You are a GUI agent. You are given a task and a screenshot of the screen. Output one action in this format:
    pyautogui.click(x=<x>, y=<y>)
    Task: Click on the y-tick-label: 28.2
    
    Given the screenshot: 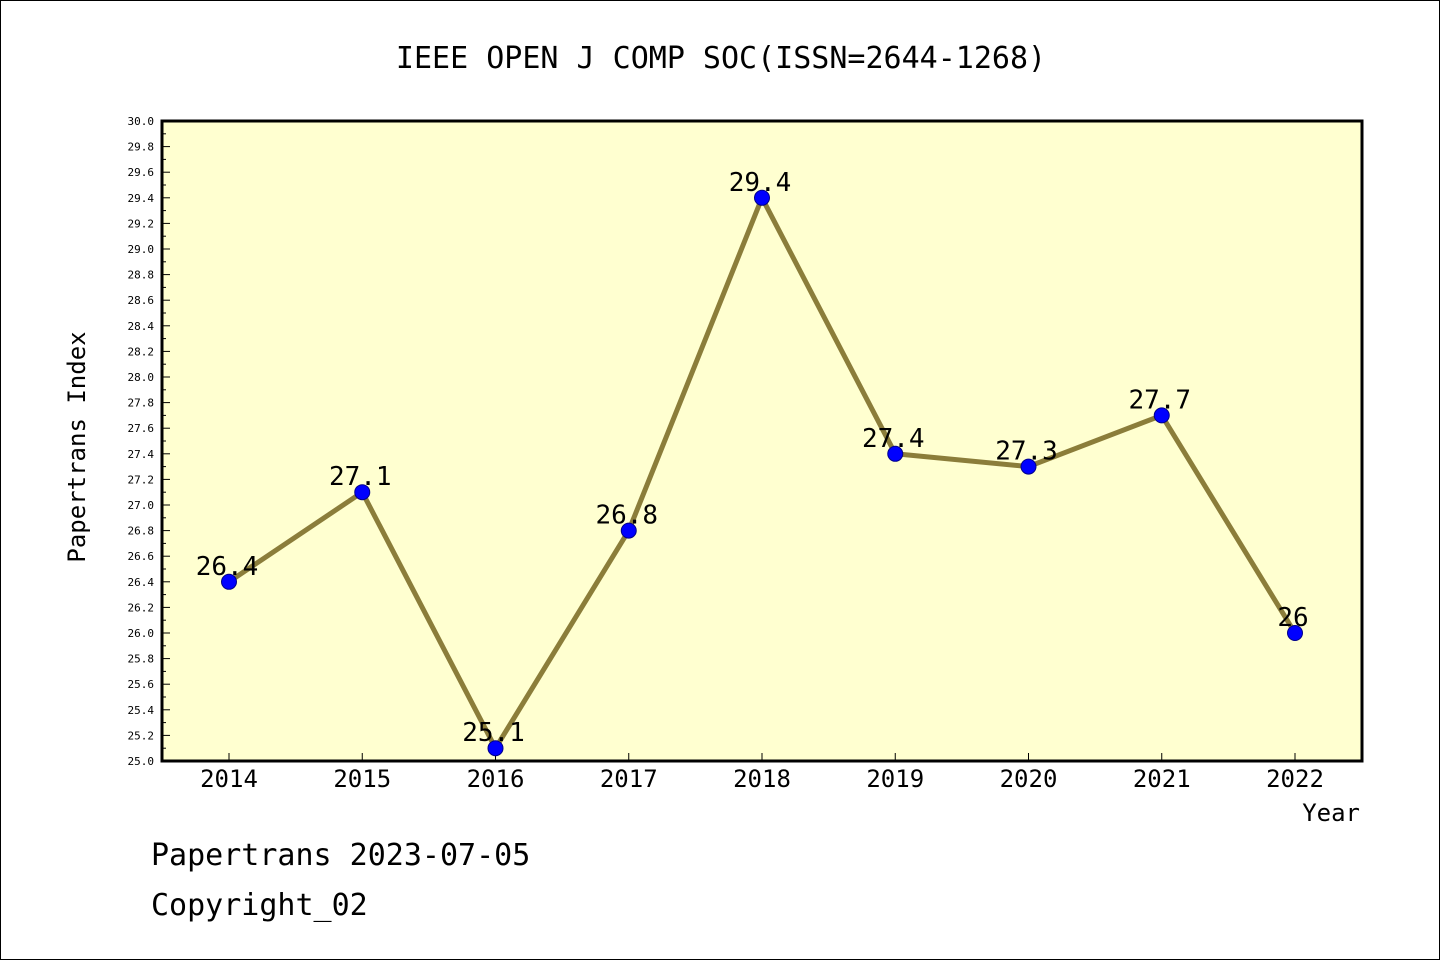 What is the action you would take?
    pyautogui.click(x=141, y=351)
    